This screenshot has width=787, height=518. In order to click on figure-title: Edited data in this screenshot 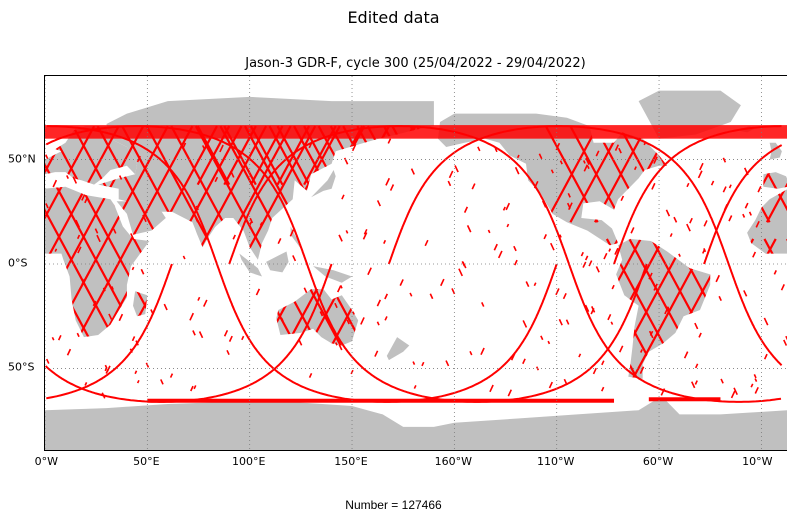, I will do `click(393, 17)`.